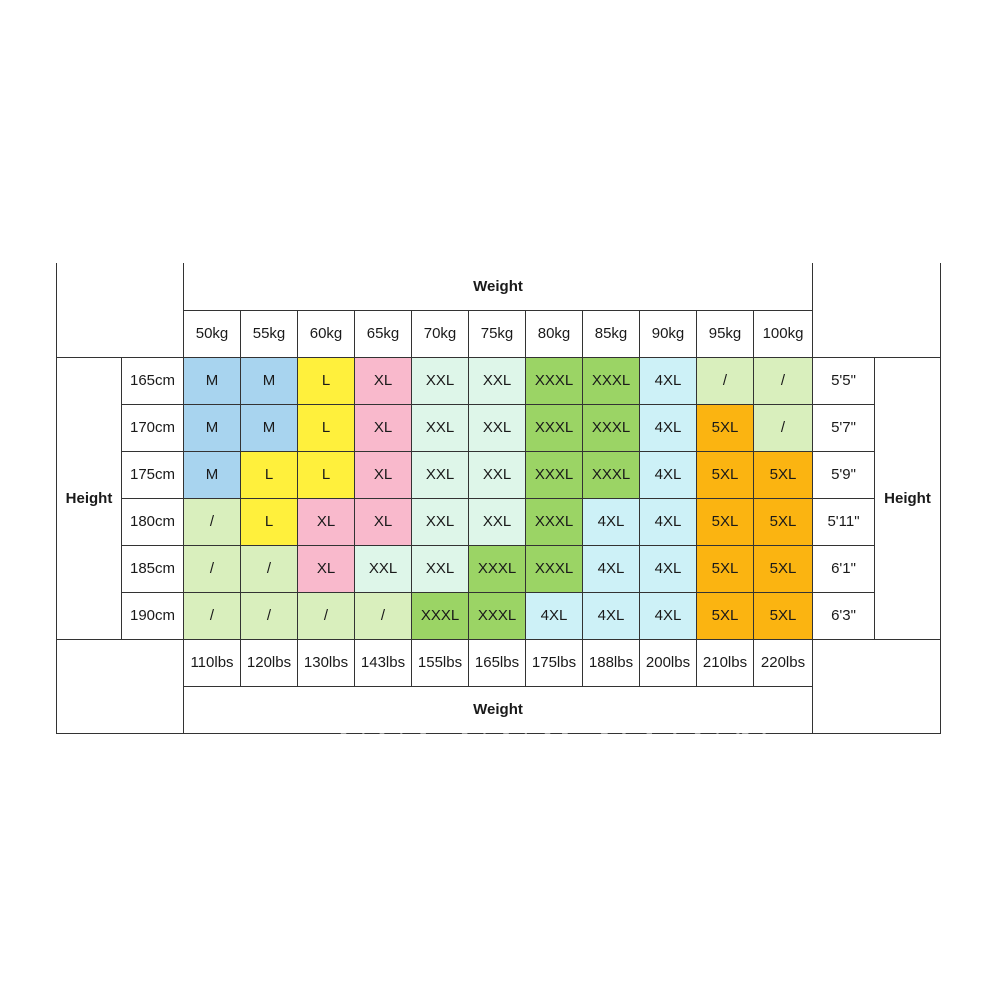  Describe the element at coordinates (152, 568) in the screenshot. I see `cm-cell: 185cm` at that location.